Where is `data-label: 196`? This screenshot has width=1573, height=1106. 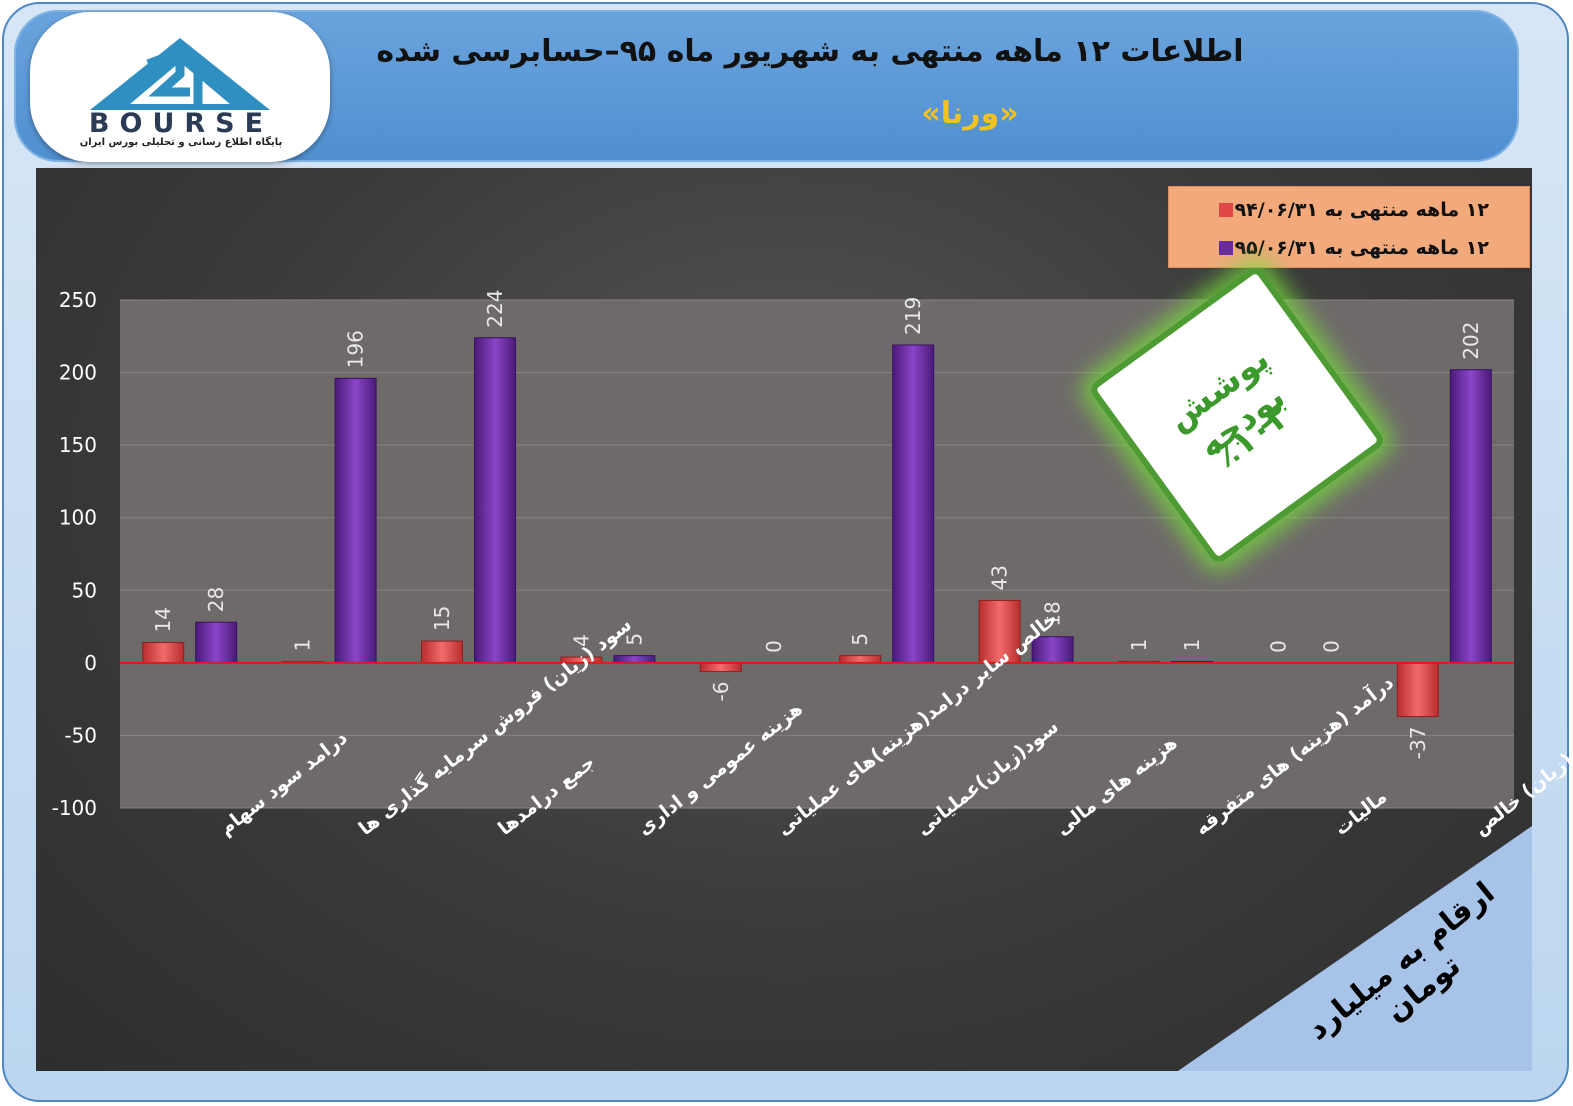
data-label: 196 is located at coordinates (356, 349).